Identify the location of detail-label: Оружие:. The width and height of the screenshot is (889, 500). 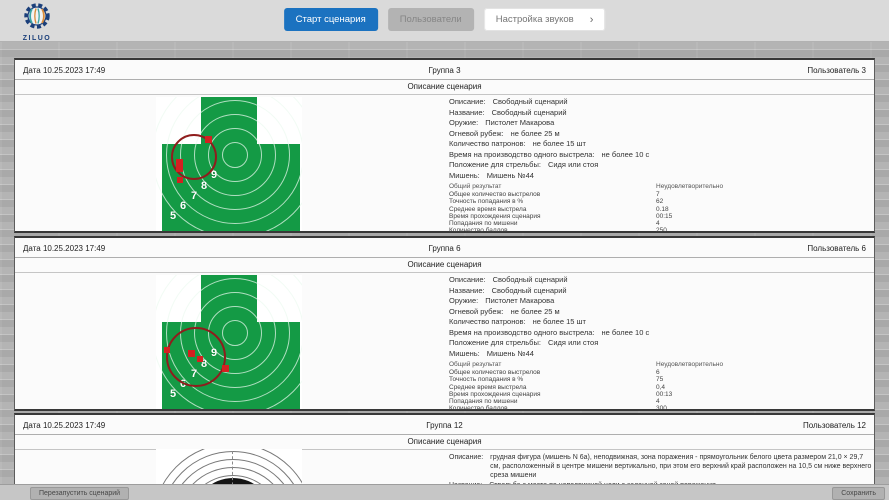
(464, 300).